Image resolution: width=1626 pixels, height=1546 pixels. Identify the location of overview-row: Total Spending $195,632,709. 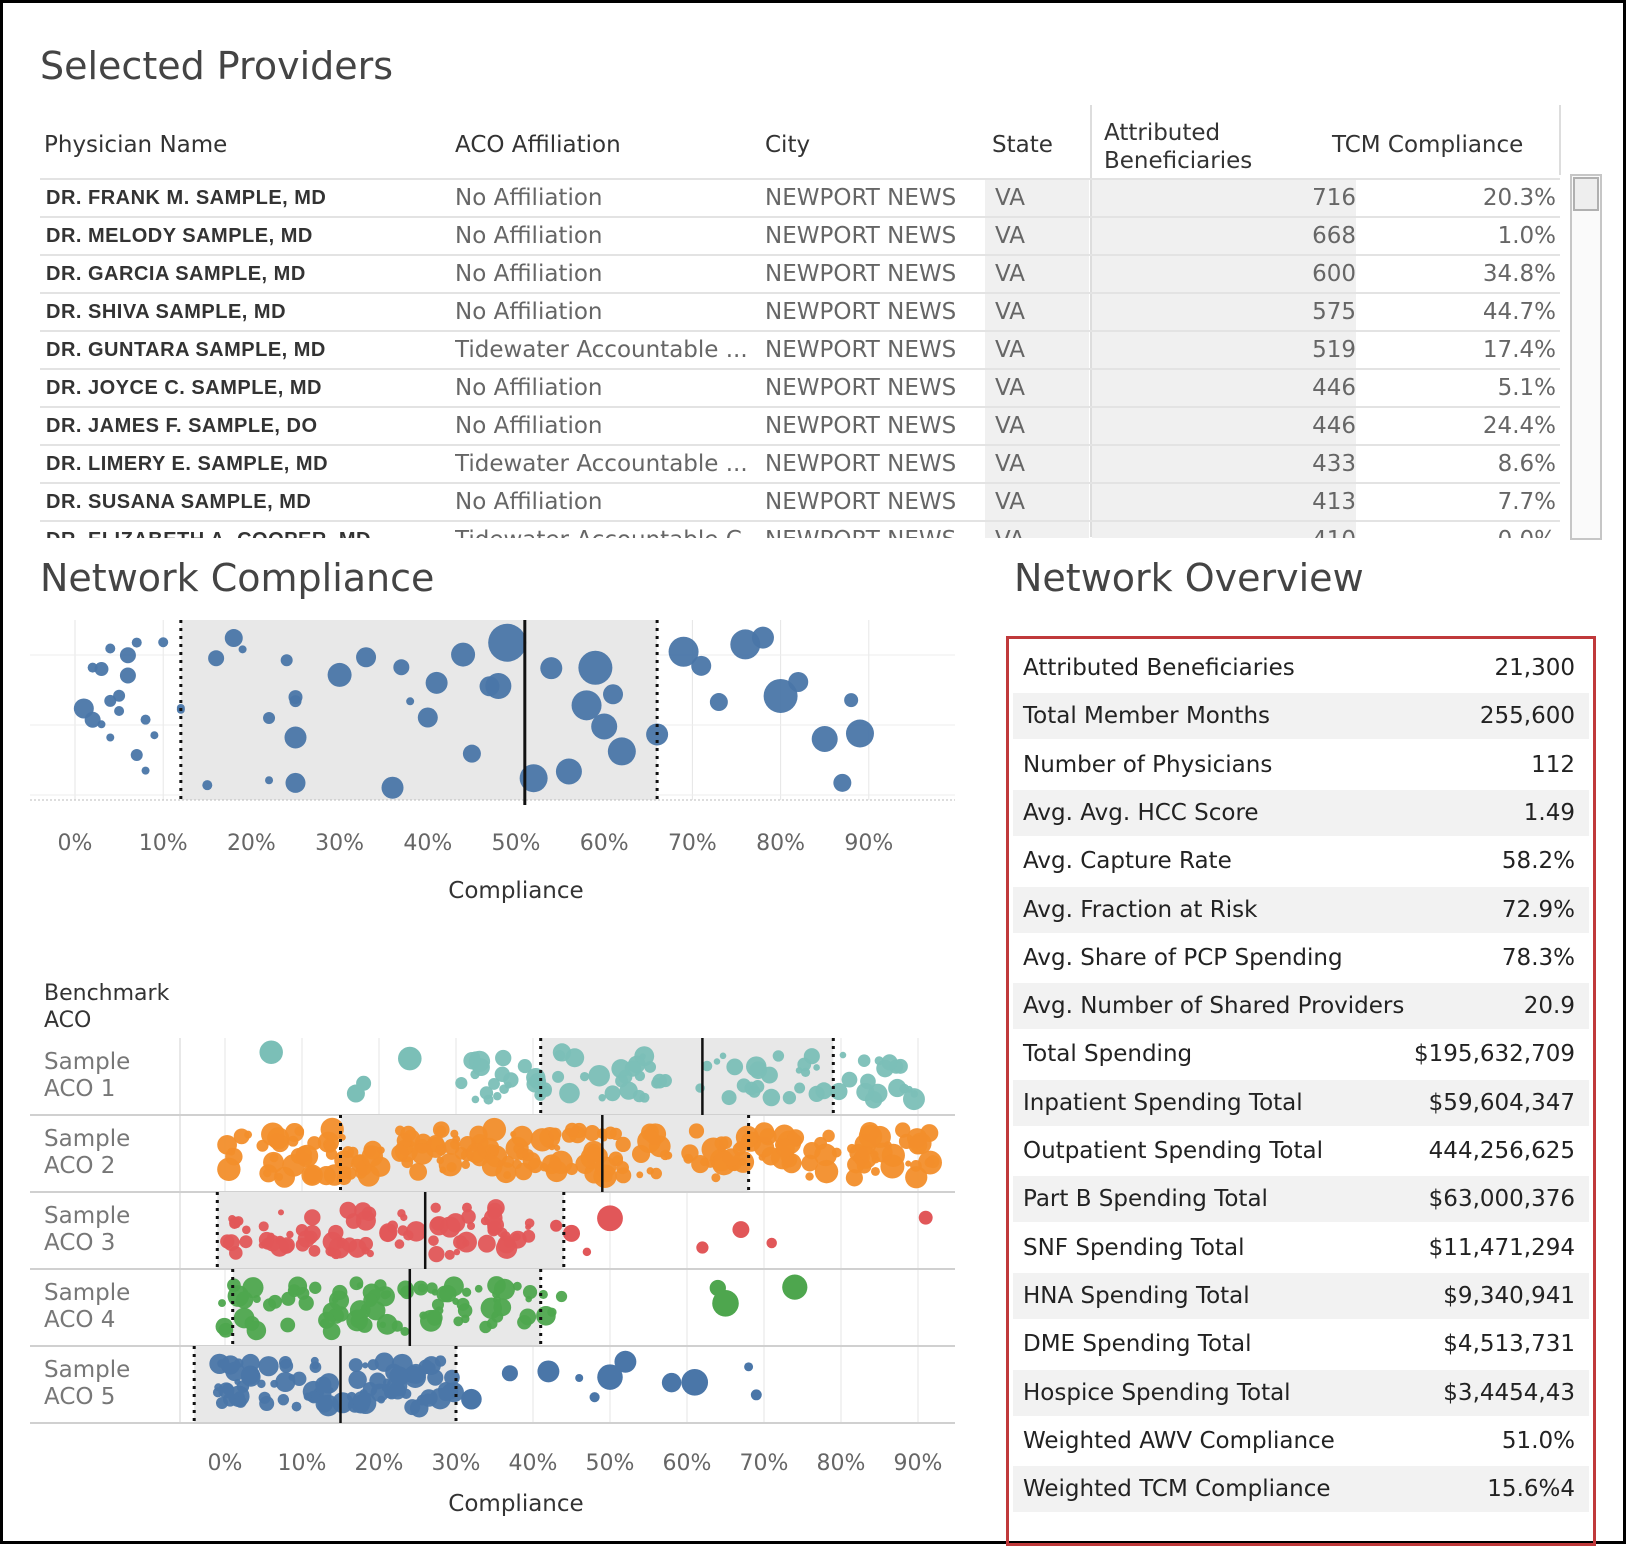
(1301, 1054).